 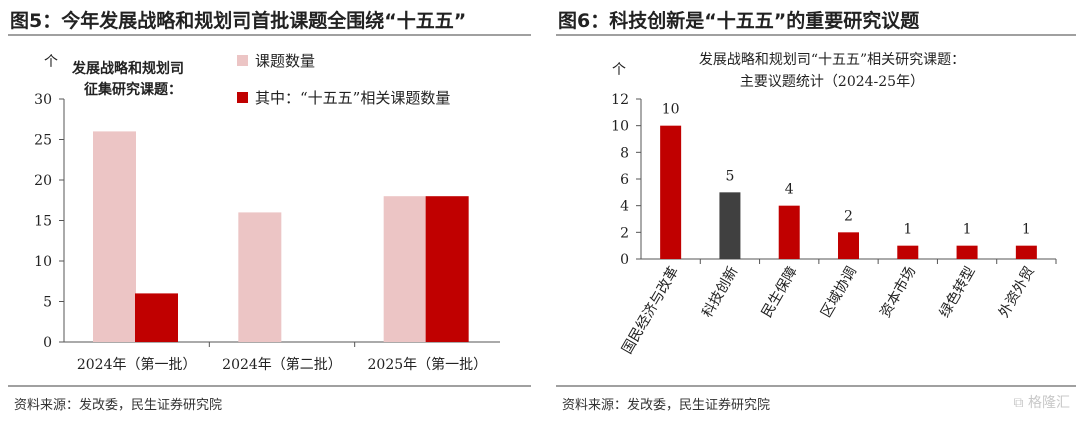 What do you see at coordinates (1018, 403) in the screenshot?
I see `watermark-icon: ⧉` at bounding box center [1018, 403].